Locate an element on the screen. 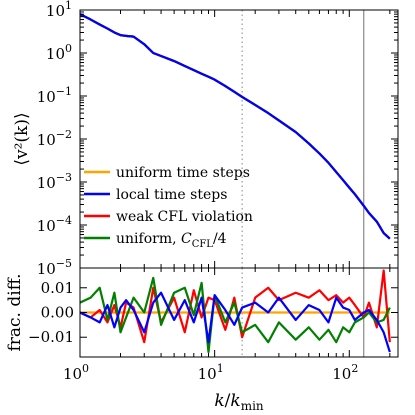 Image resolution: width=415 pixels, height=415 pixels. ytick-exponent: −1 is located at coordinates (64, 91).